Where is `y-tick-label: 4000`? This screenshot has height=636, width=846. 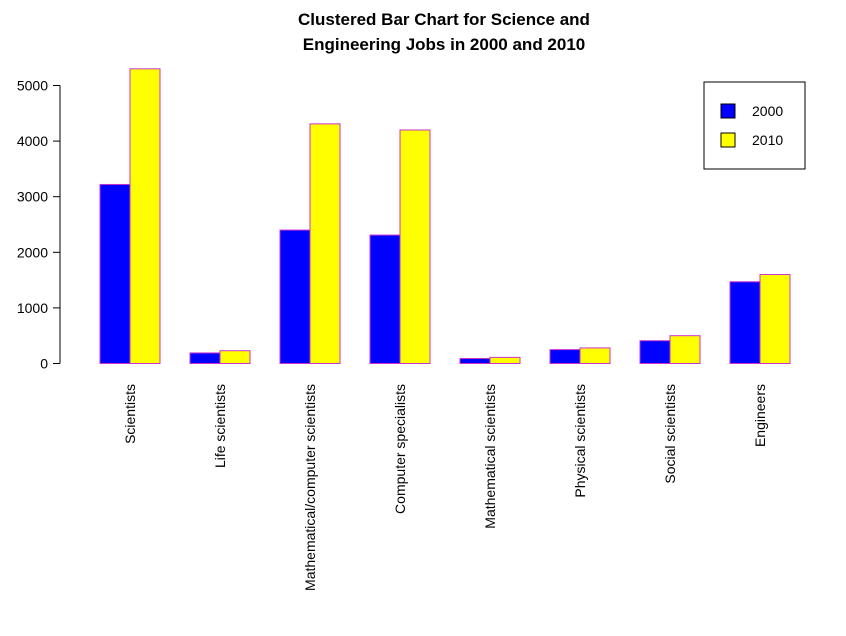 y-tick-label: 4000 is located at coordinates (32, 141).